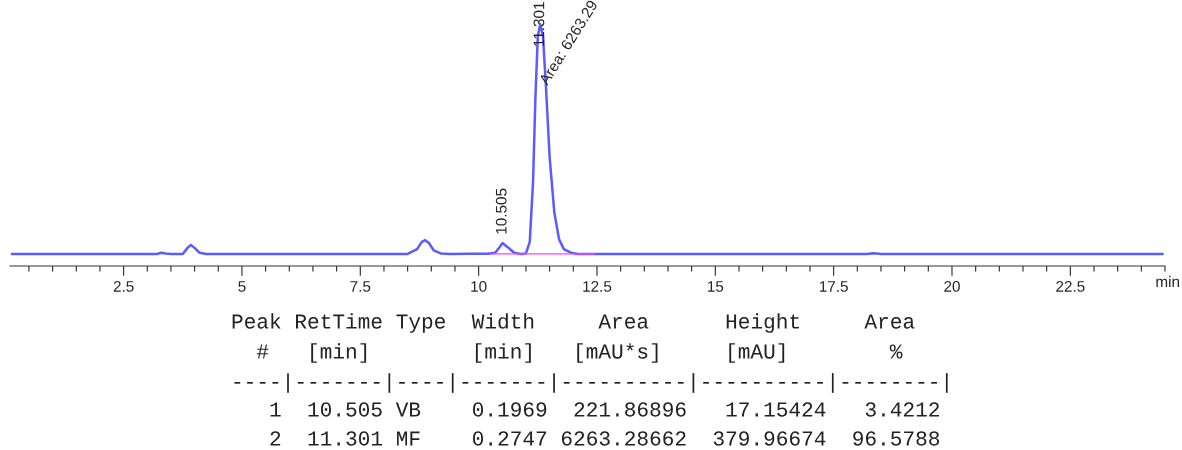  Describe the element at coordinates (715, 286) in the screenshot. I see `x-tick-label: 15` at that location.